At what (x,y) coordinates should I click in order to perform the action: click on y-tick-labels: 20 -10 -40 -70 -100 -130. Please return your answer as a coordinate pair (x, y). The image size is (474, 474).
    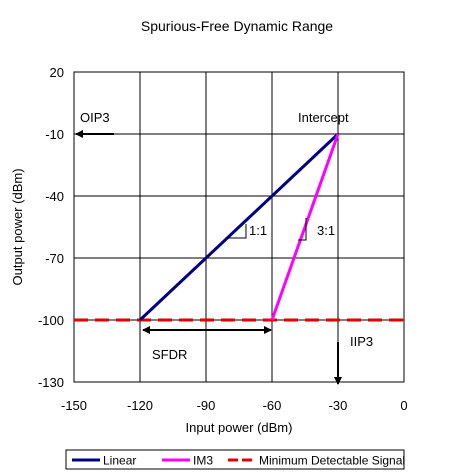
    Looking at the image, I should click on (51, 227).